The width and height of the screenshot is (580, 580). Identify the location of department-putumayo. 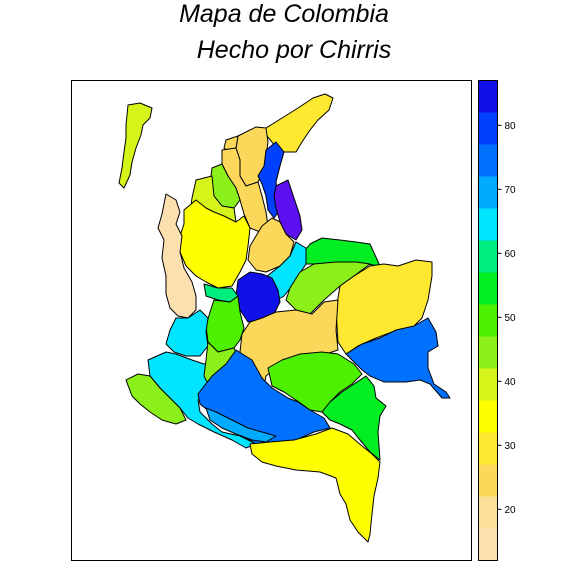
(241, 425).